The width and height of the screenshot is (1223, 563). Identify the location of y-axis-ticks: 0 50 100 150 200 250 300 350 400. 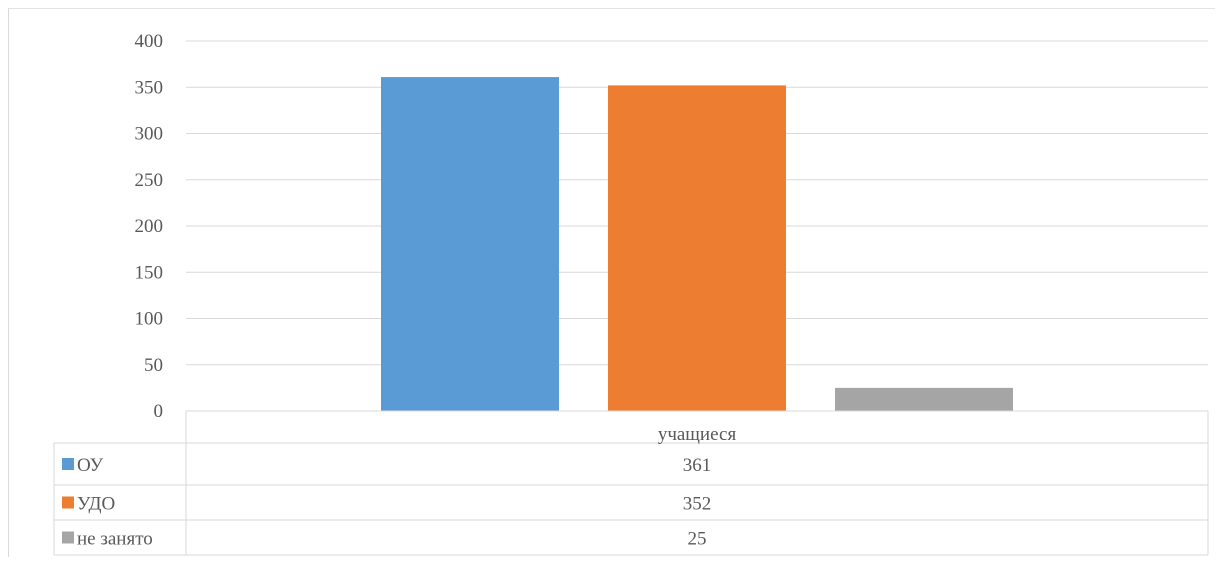
(149, 226).